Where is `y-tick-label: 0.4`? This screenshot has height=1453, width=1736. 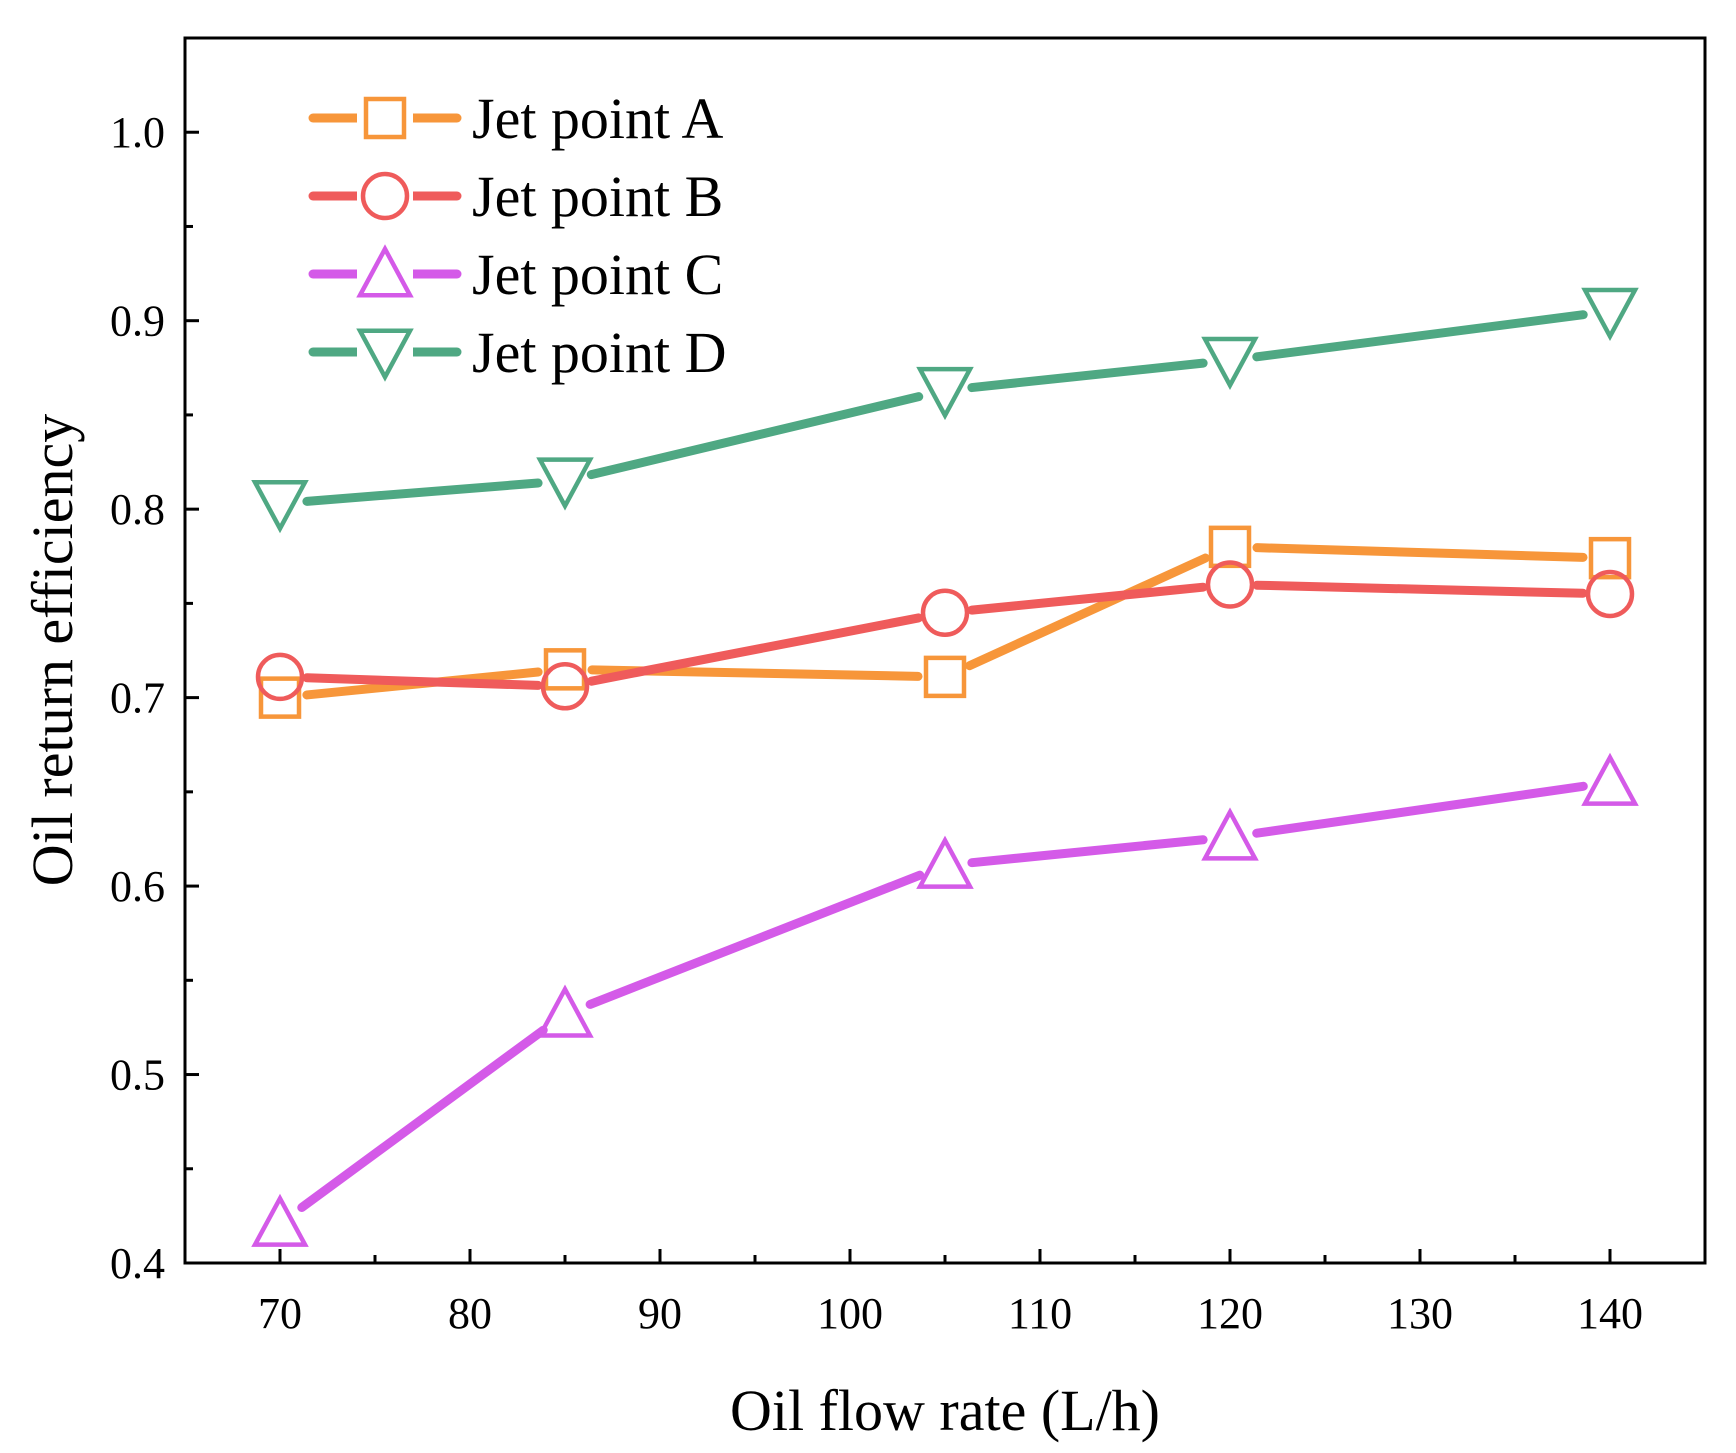 y-tick-label: 0.4 is located at coordinates (137, 1263).